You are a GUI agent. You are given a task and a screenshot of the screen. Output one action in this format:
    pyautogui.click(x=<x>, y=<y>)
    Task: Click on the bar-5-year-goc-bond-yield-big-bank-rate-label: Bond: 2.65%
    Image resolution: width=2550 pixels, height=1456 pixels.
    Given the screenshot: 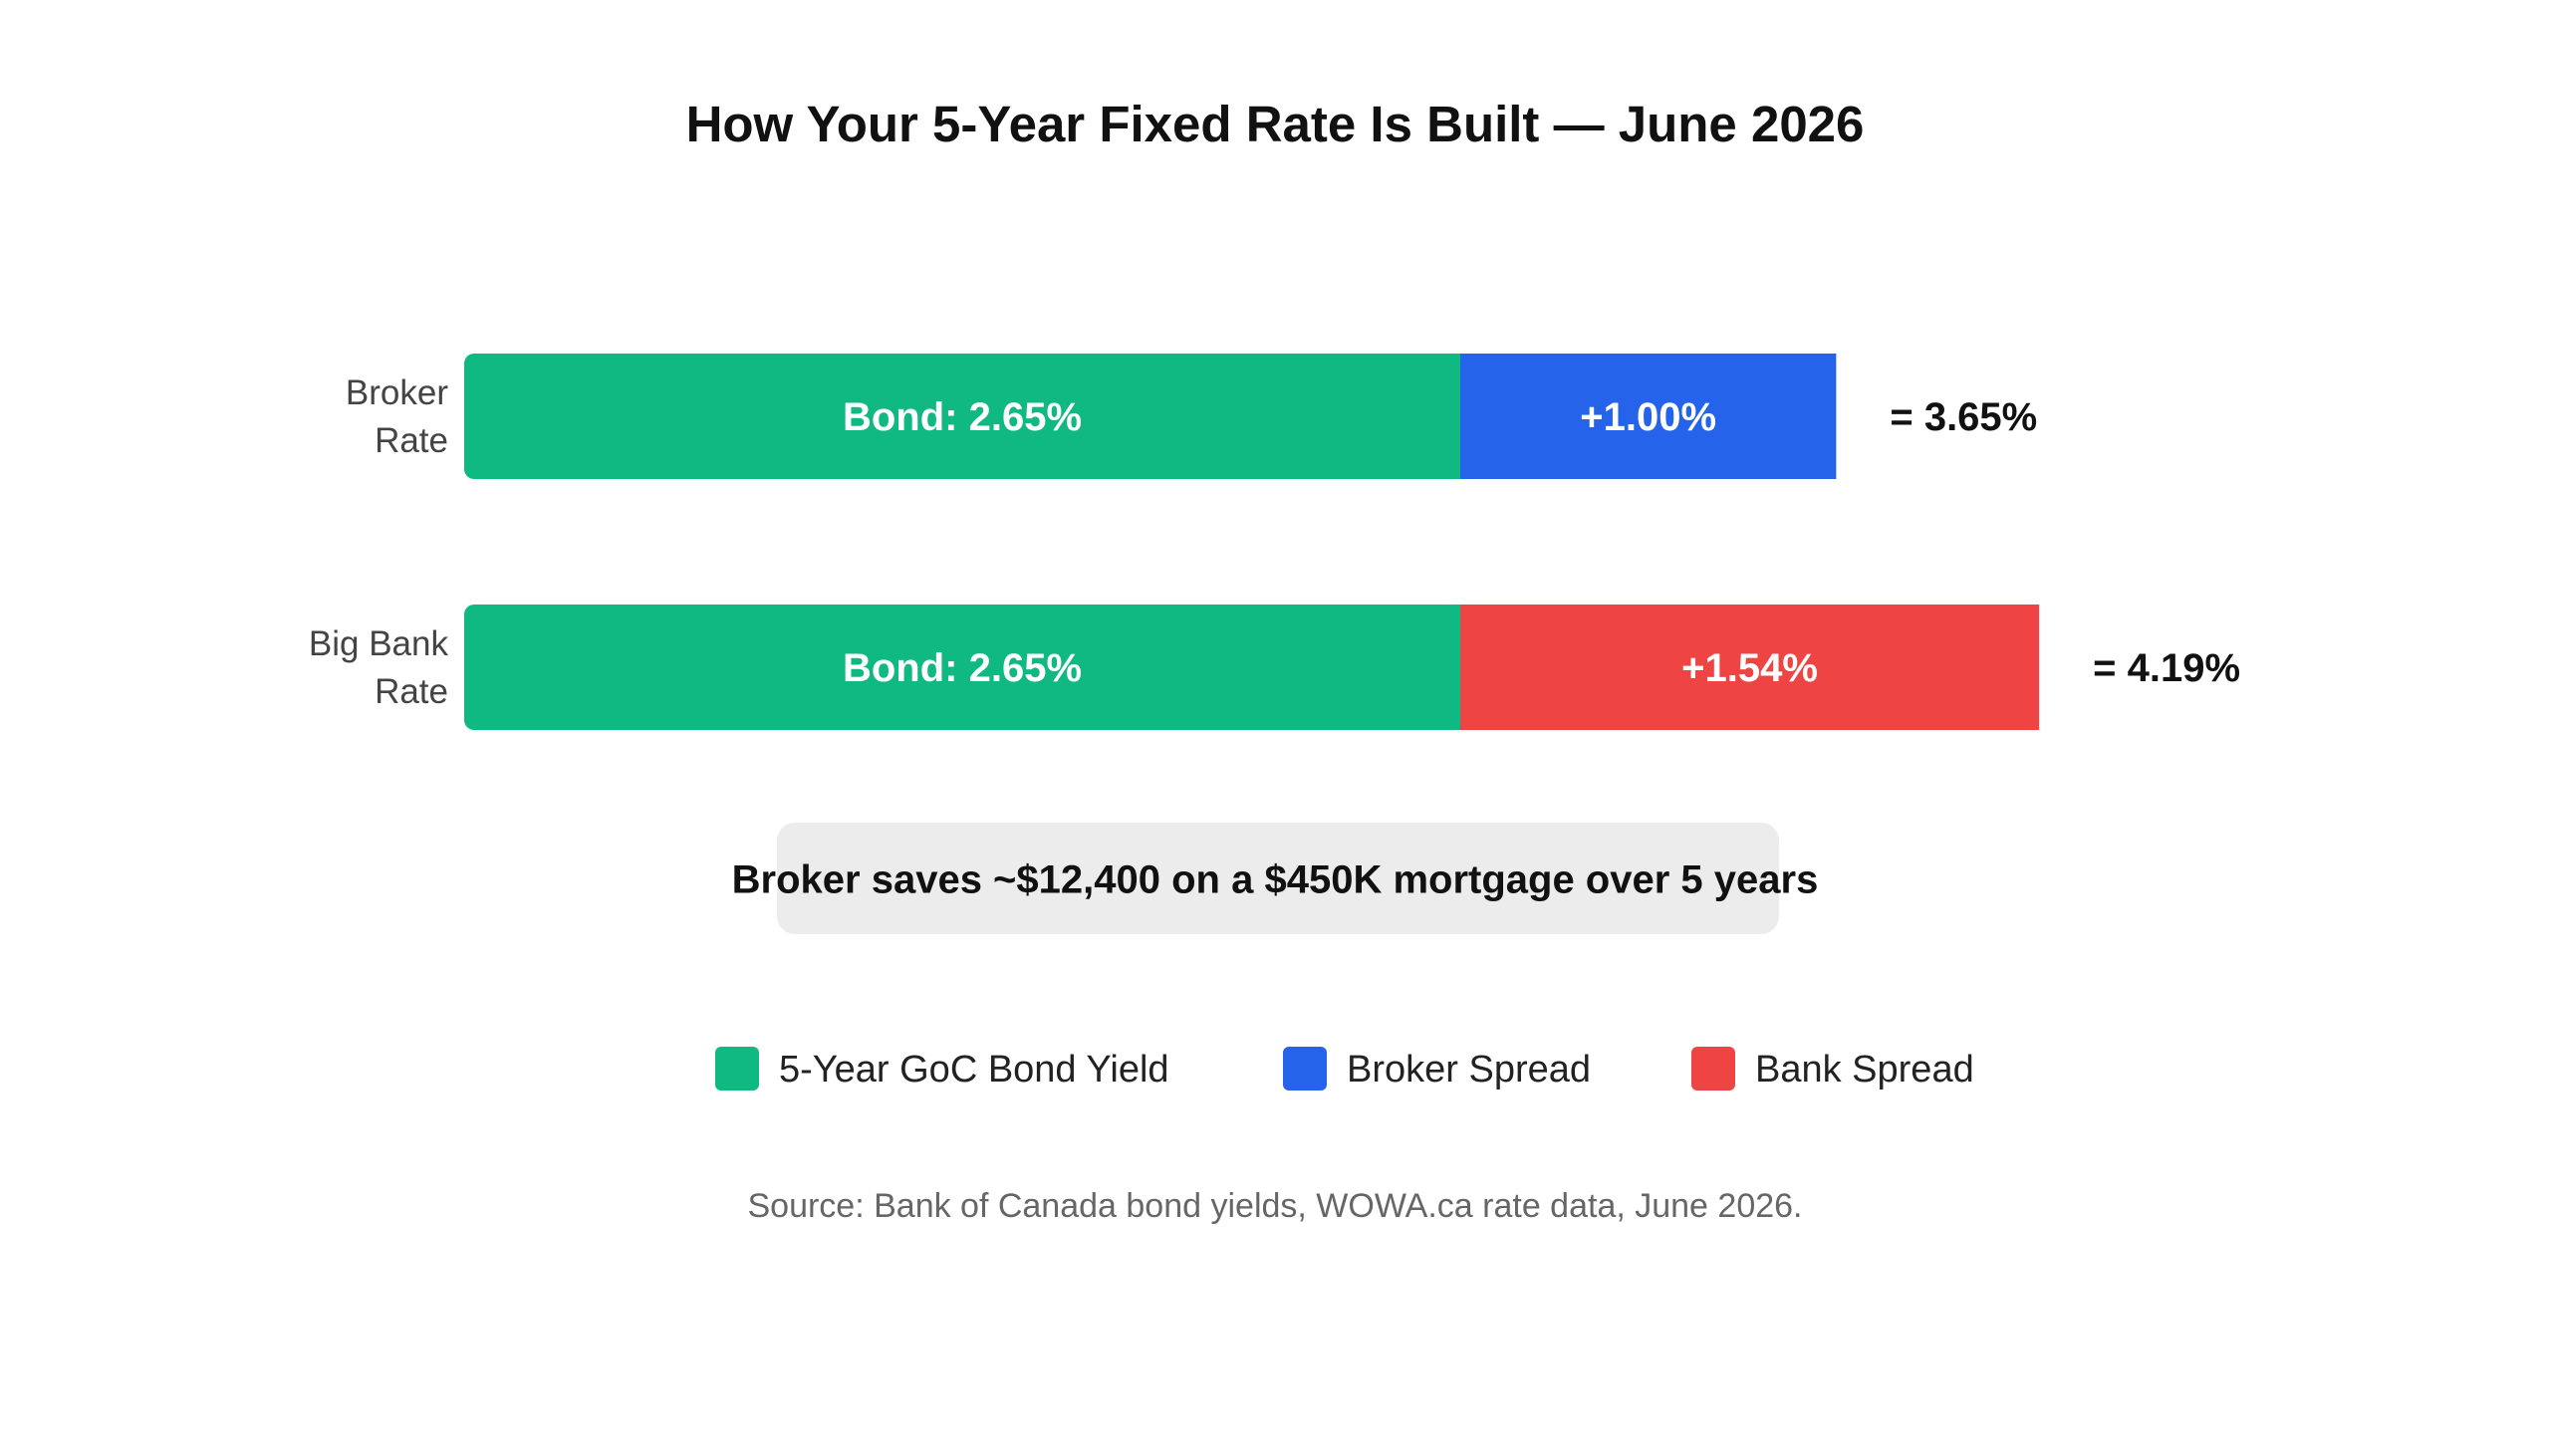 What is the action you would take?
    pyautogui.click(x=962, y=668)
    